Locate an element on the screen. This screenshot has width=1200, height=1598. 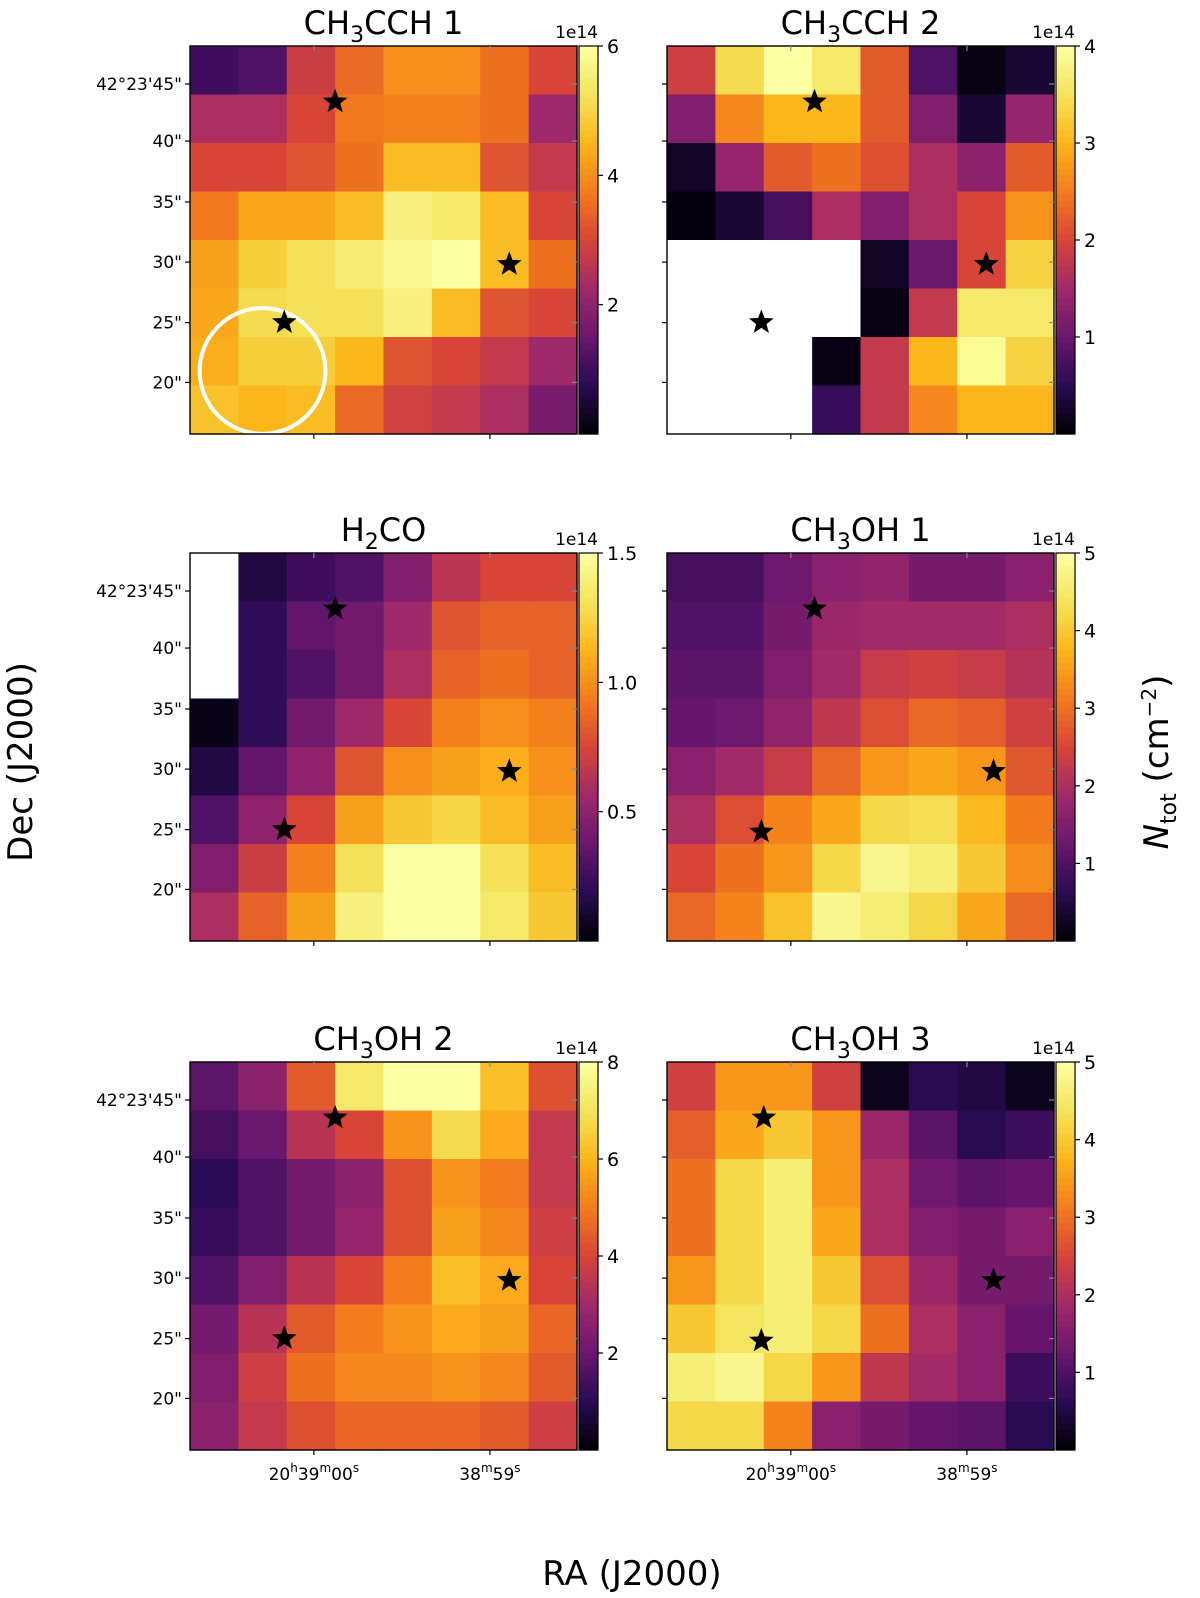
star-marker is located at coordinates (993, 770).